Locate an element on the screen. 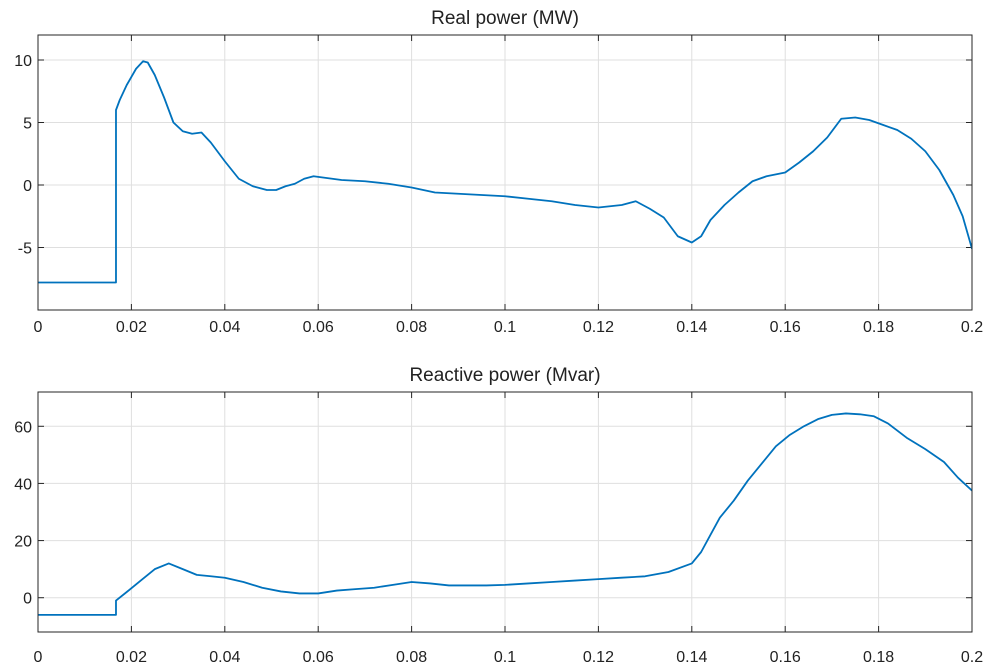 The width and height of the screenshot is (990, 671). reactive-power-y-tick-label: 20 is located at coordinates (23, 542).